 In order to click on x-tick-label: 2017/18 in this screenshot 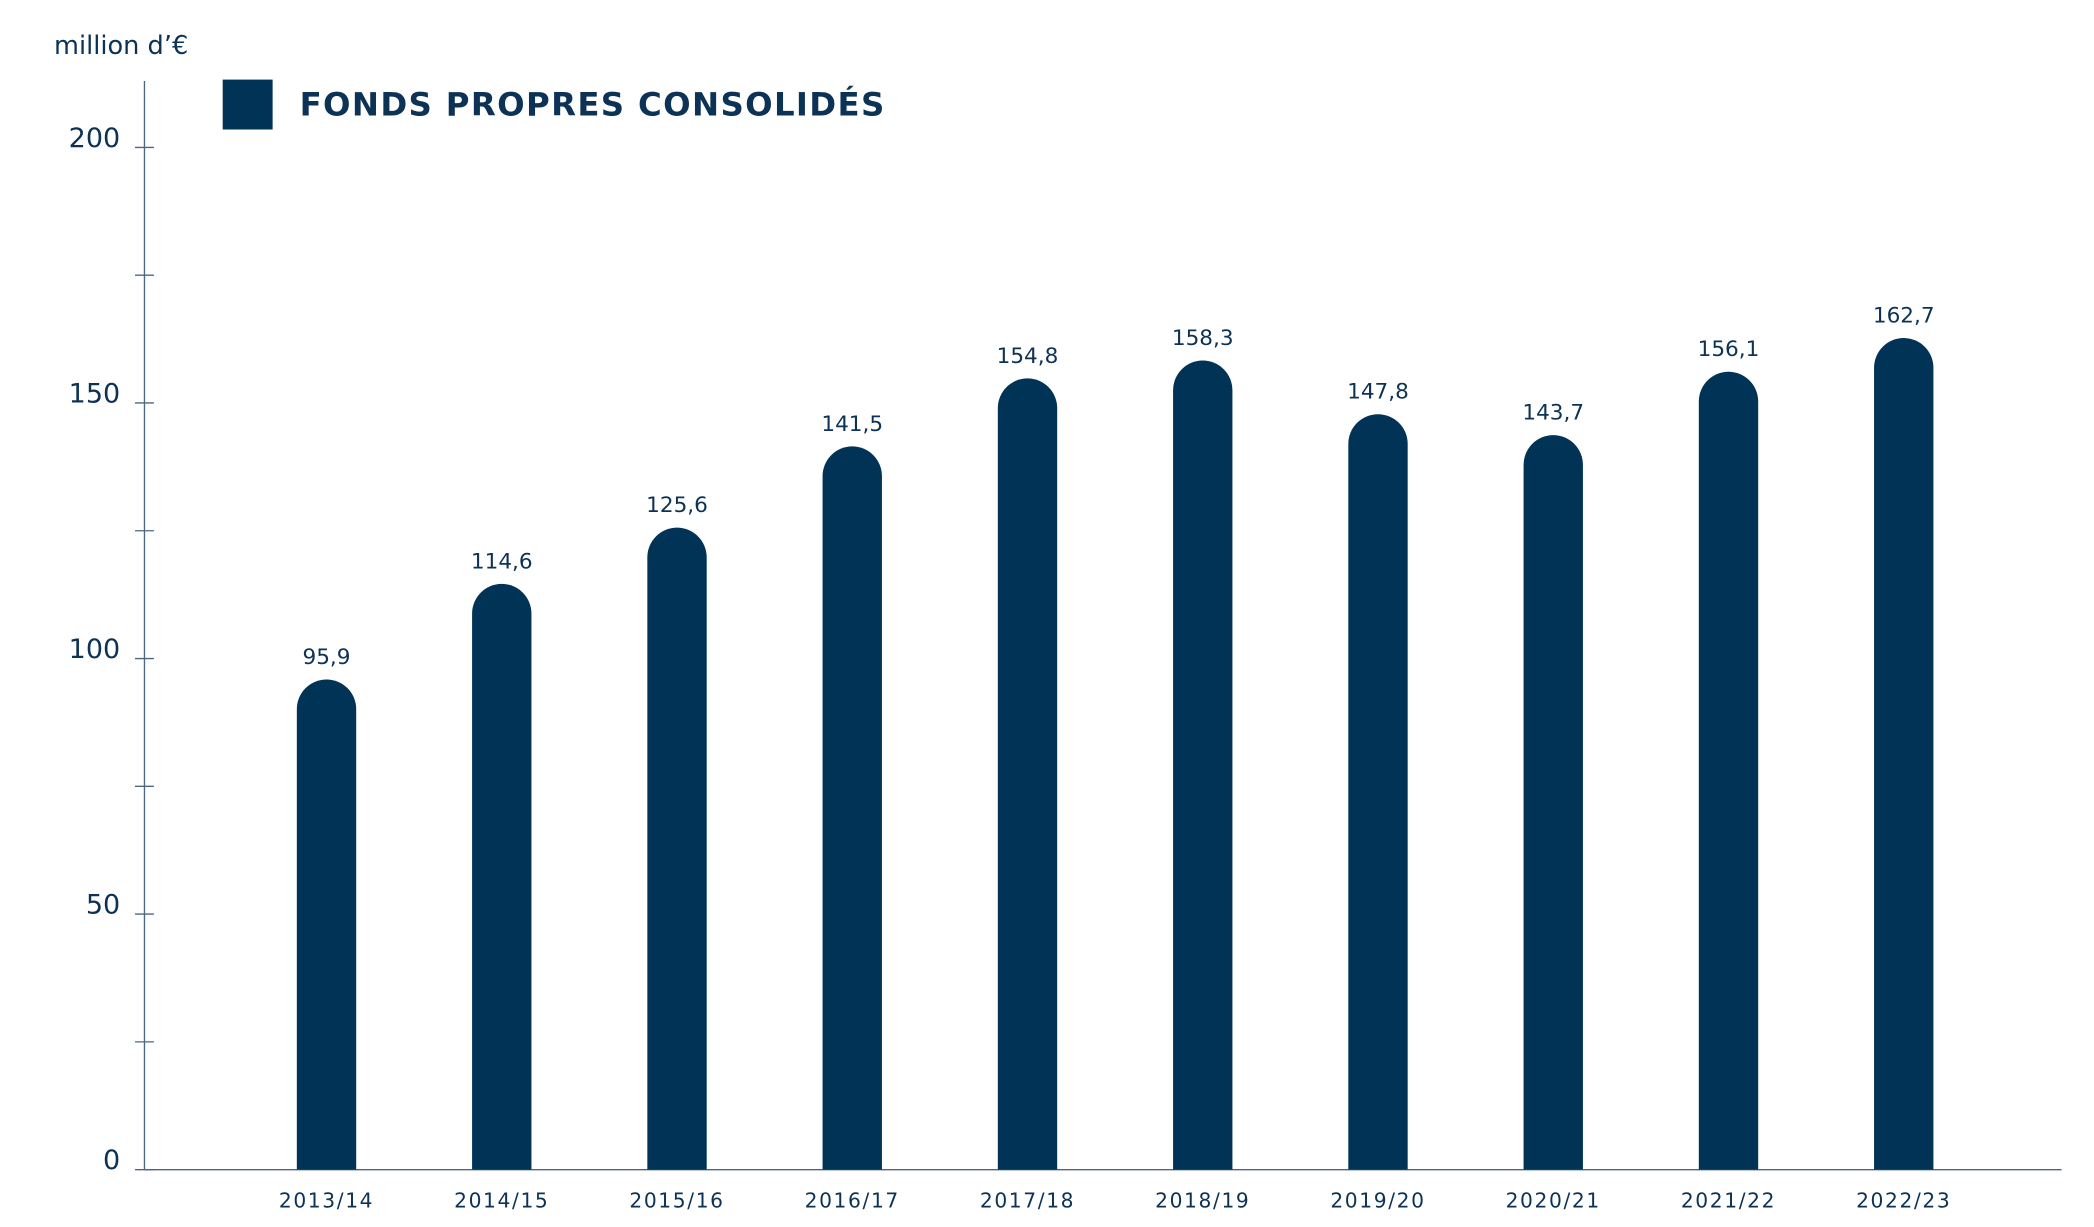, I will do `click(1027, 1201)`.